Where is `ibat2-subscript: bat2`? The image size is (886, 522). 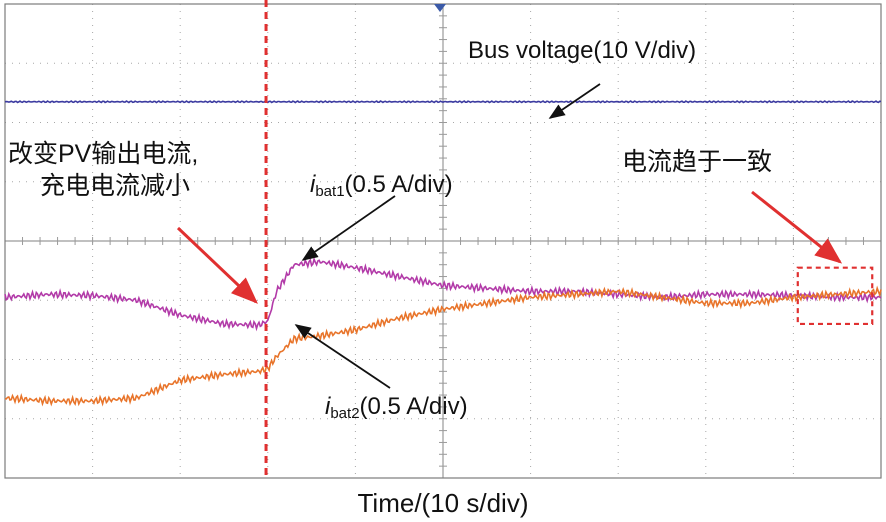 ibat2-subscript: bat2 is located at coordinates (344, 413).